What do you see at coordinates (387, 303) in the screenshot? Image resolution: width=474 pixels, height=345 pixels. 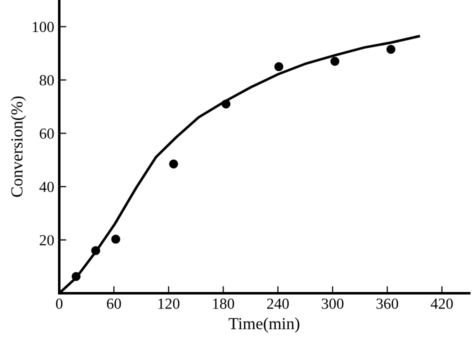 I see `x-tick-label: 360` at bounding box center [387, 303].